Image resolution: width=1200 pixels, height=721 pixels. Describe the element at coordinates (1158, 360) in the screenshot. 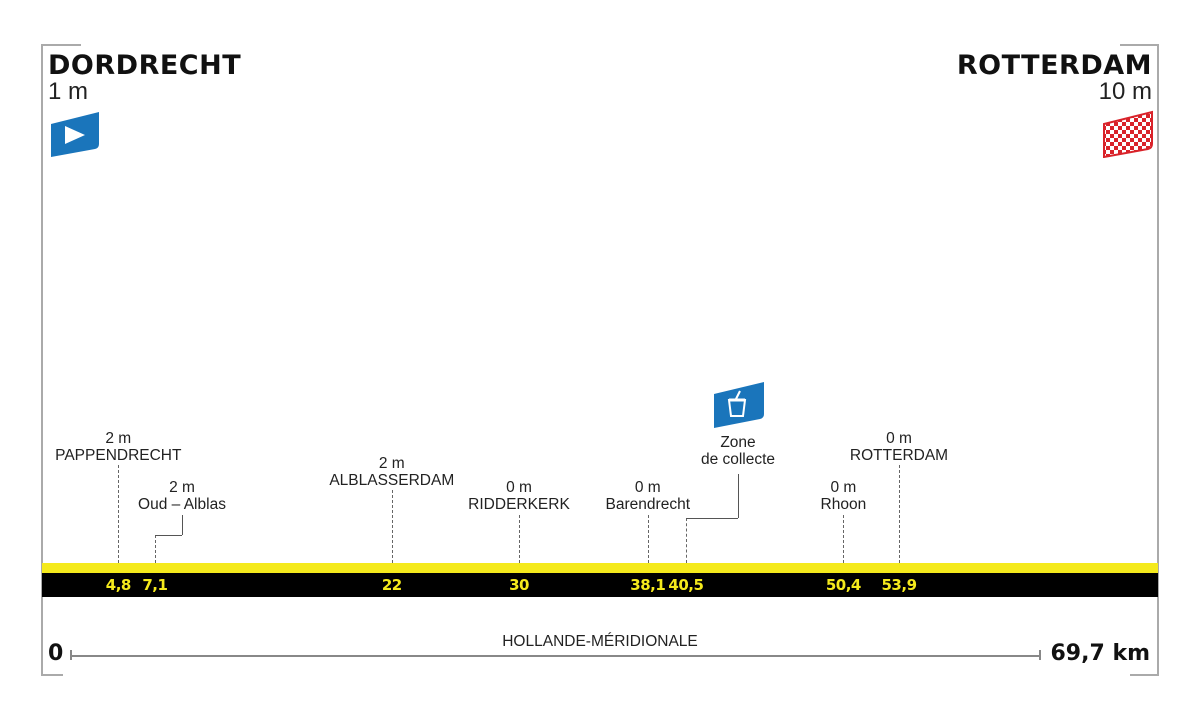

I see `frame-right` at that location.